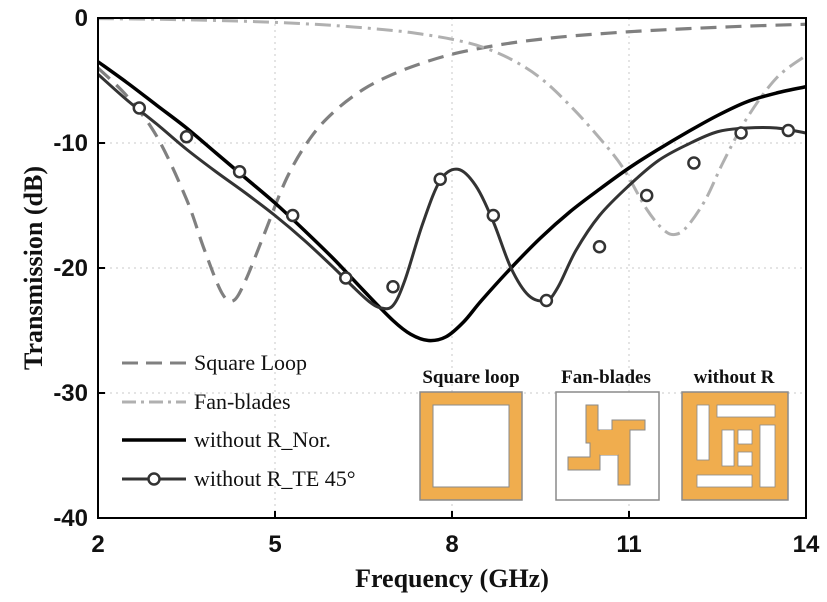 This screenshot has width=827, height=602. Describe the element at coordinates (250, 362) in the screenshot. I see `legend-label-square-loop: Square Loop` at that location.